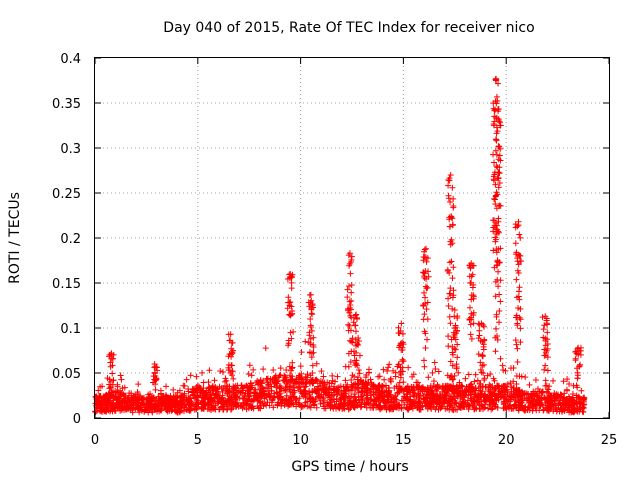 The width and height of the screenshot is (640, 480). Describe the element at coordinates (70, 239) in the screenshot. I see `y-tick-label: 0.2` at that location.